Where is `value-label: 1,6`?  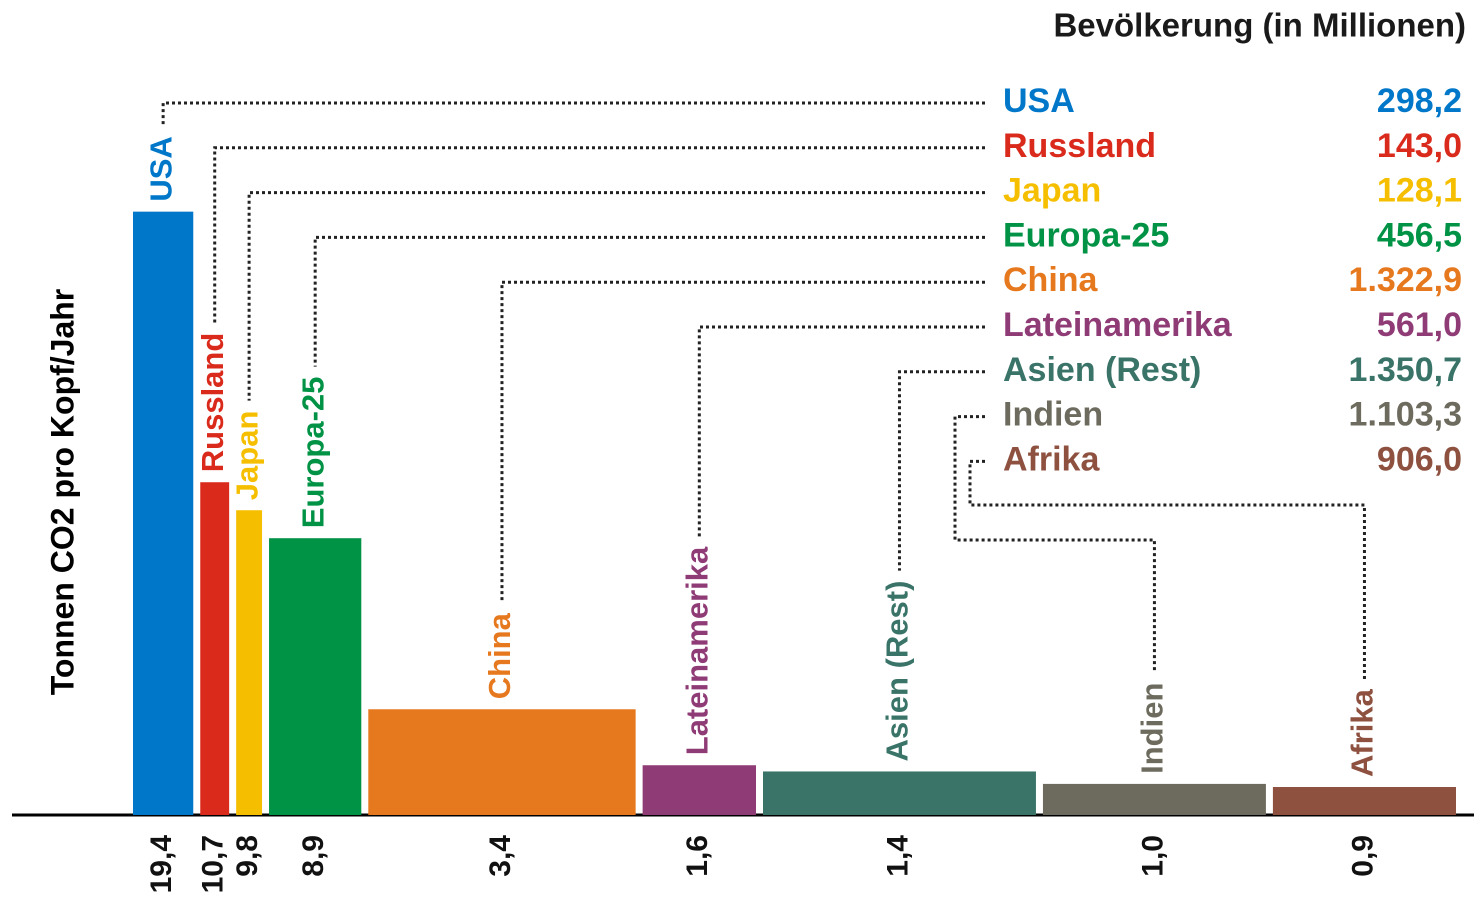 value-label: 1,6 is located at coordinates (697, 856).